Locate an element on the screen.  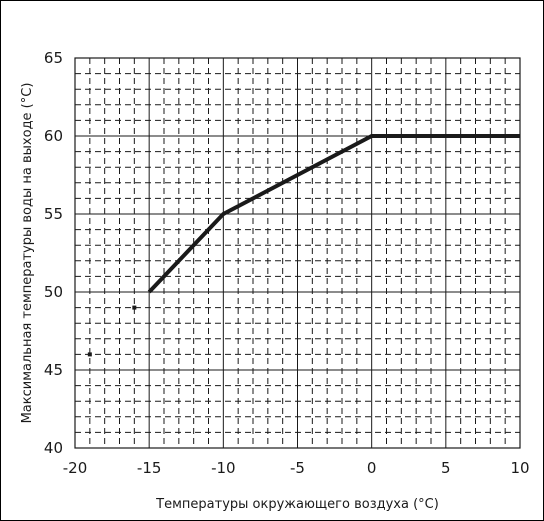
x-tick-labels: -20 -15 -10 -5 0 5 10 is located at coordinates (296, 468).